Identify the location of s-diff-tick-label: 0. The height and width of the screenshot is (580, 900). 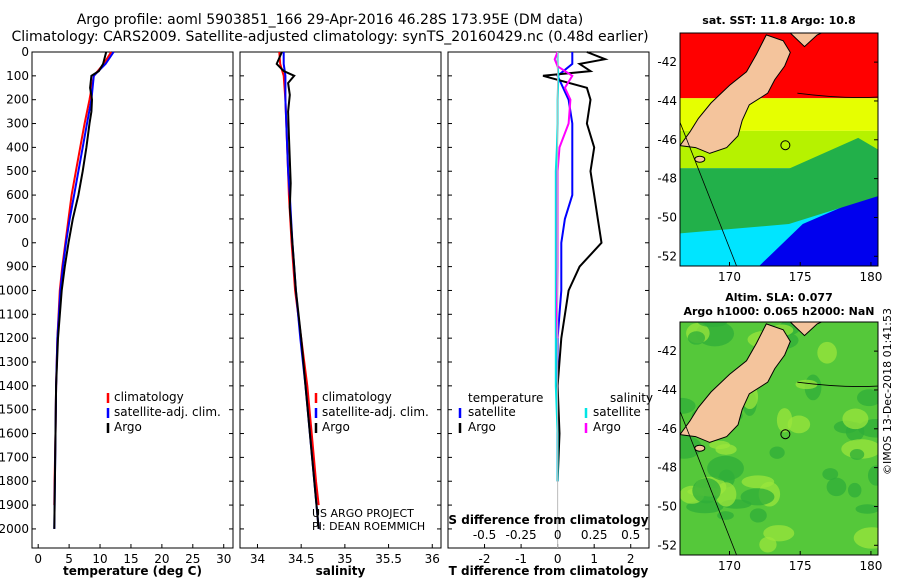
(558, 535).